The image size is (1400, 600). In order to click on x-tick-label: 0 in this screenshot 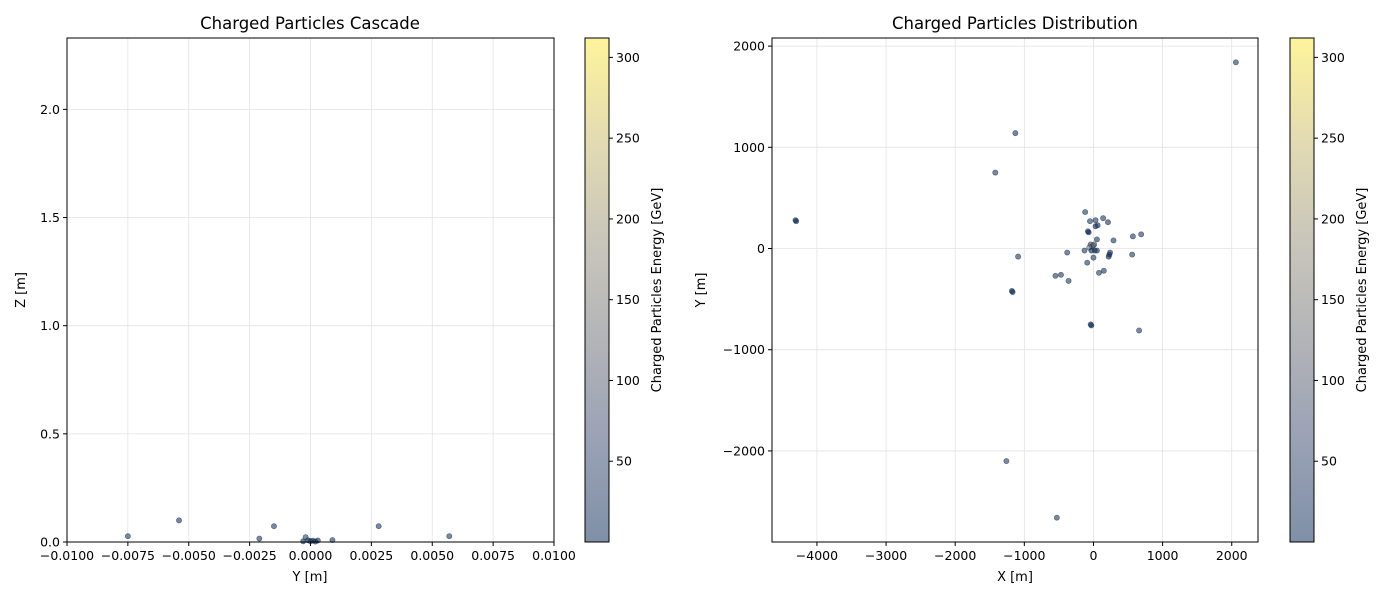, I will do `click(1093, 555)`.